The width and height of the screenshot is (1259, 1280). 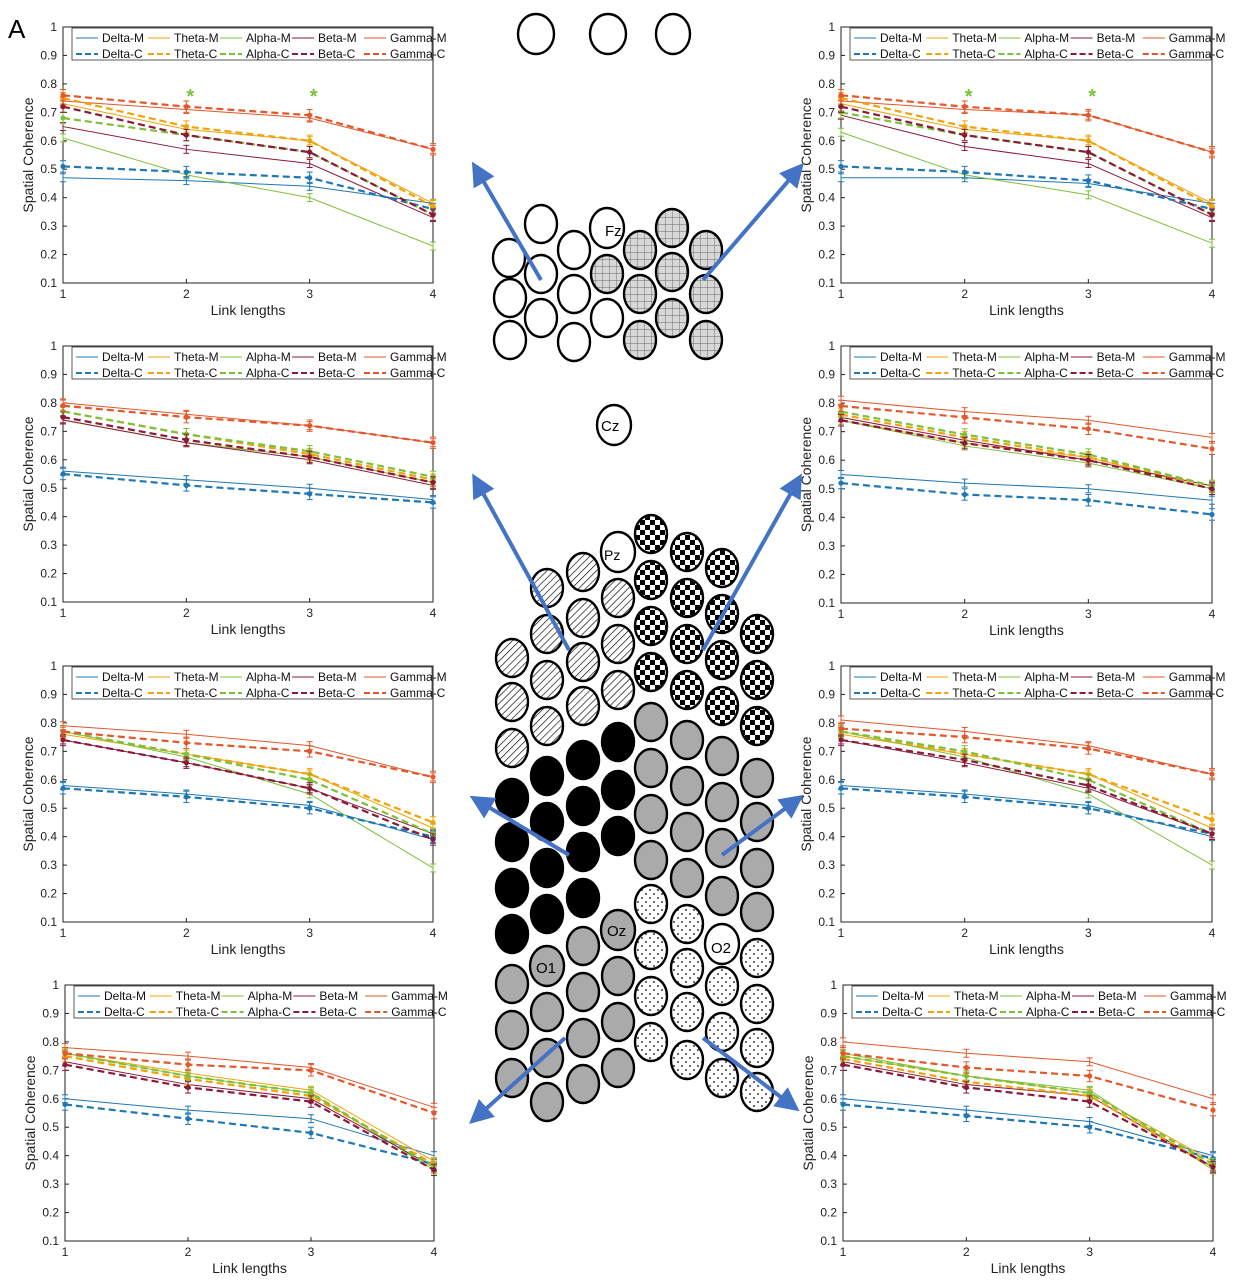 I want to click on electrode-label-fz: Fz, so click(x=613, y=231).